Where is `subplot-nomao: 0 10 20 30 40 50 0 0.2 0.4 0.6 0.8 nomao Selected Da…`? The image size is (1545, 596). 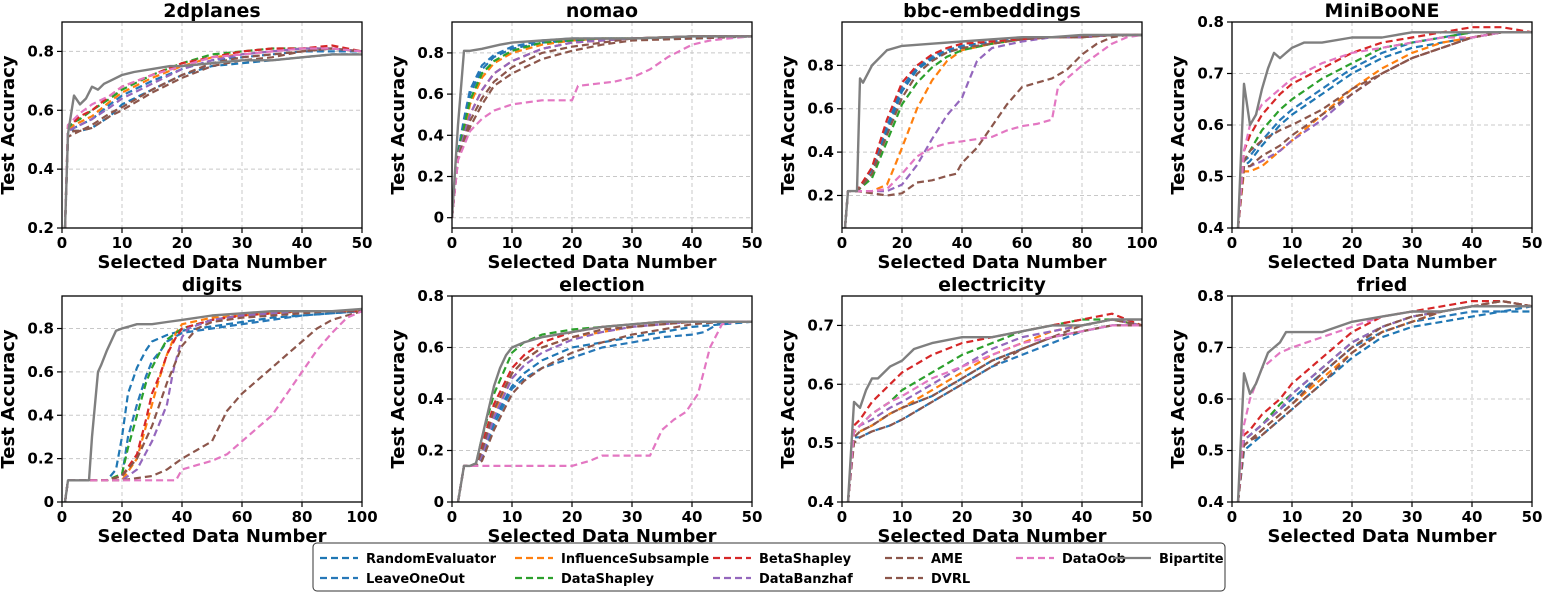 subplot-nomao: 0 10 20 30 40 50 0 0.2 0.4 0.6 0.8 nomao Selected Da… is located at coordinates (575, 136).